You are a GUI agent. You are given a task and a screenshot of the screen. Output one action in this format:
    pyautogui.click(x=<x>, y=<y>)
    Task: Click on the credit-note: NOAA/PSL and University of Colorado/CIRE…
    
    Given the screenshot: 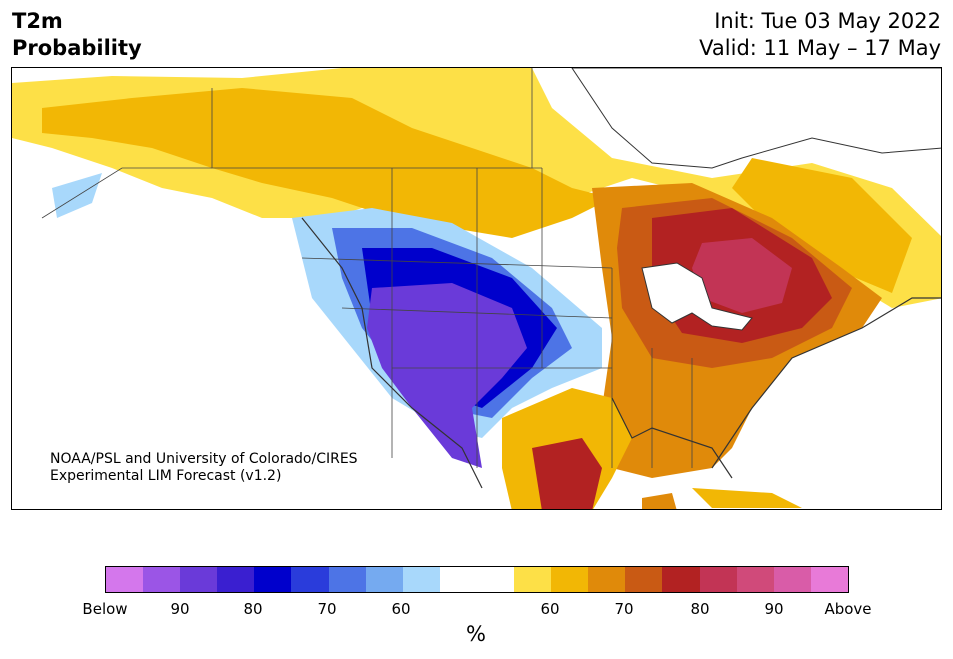 What is the action you would take?
    pyautogui.click(x=204, y=468)
    